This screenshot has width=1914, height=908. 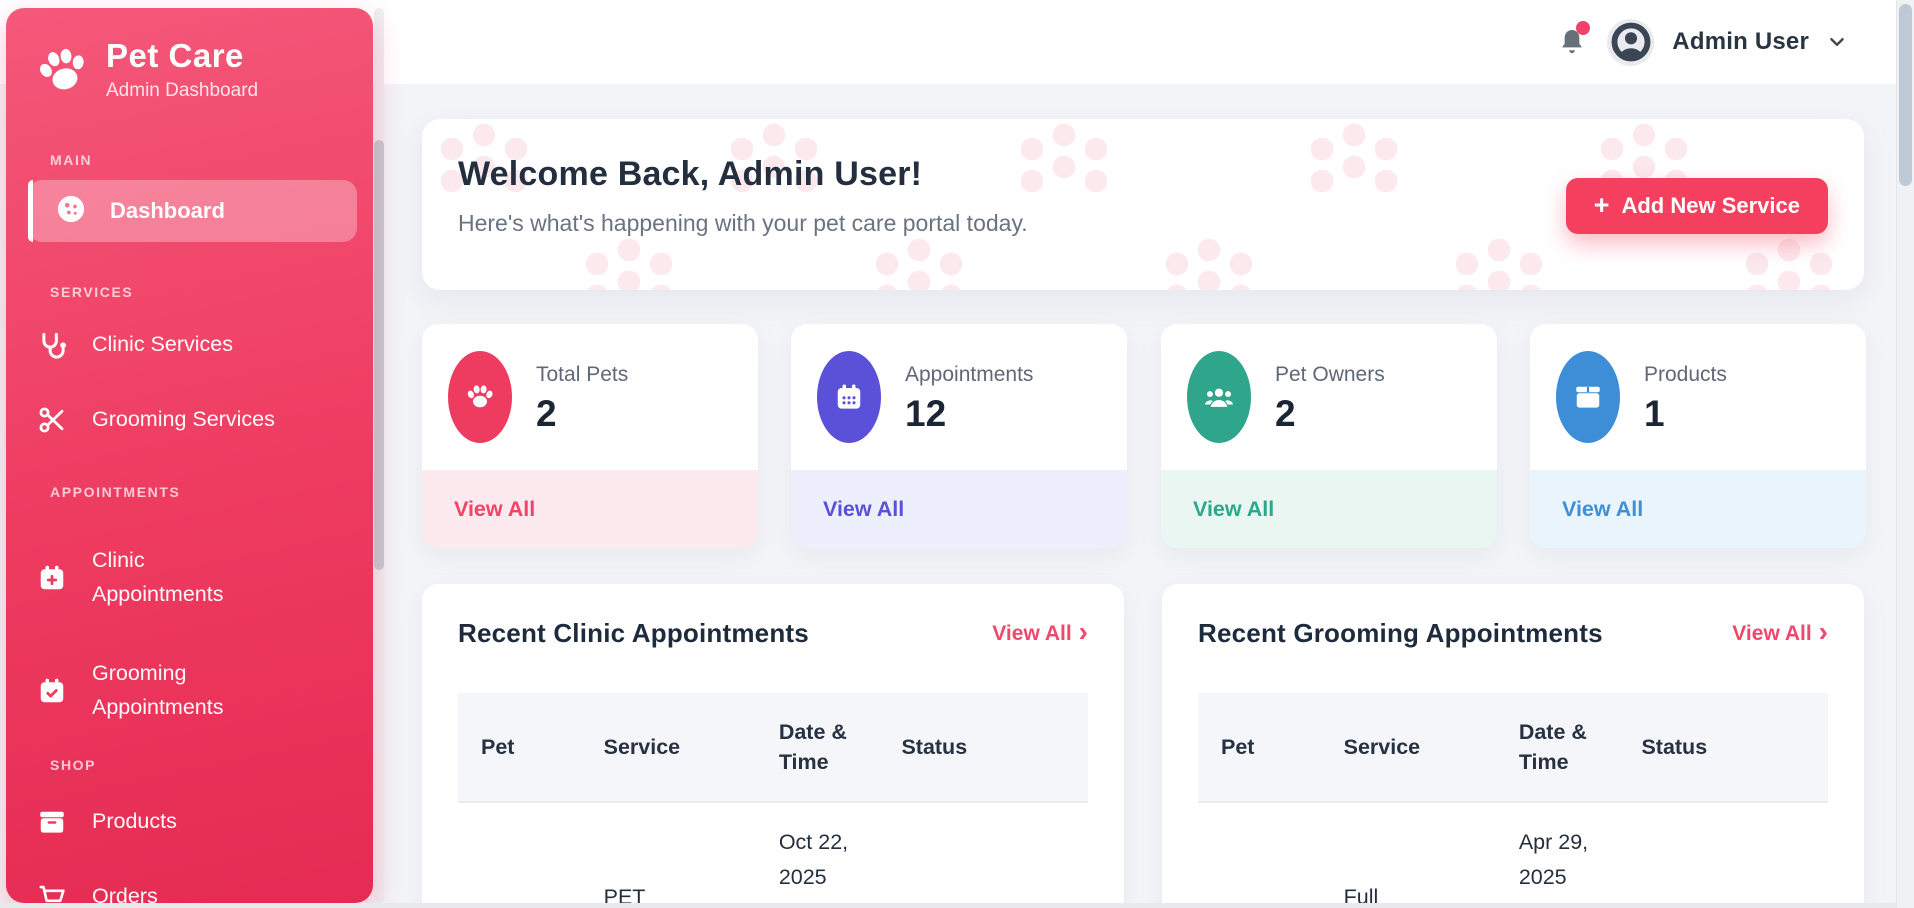 I want to click on window-bottom-edge, so click(x=948, y=905).